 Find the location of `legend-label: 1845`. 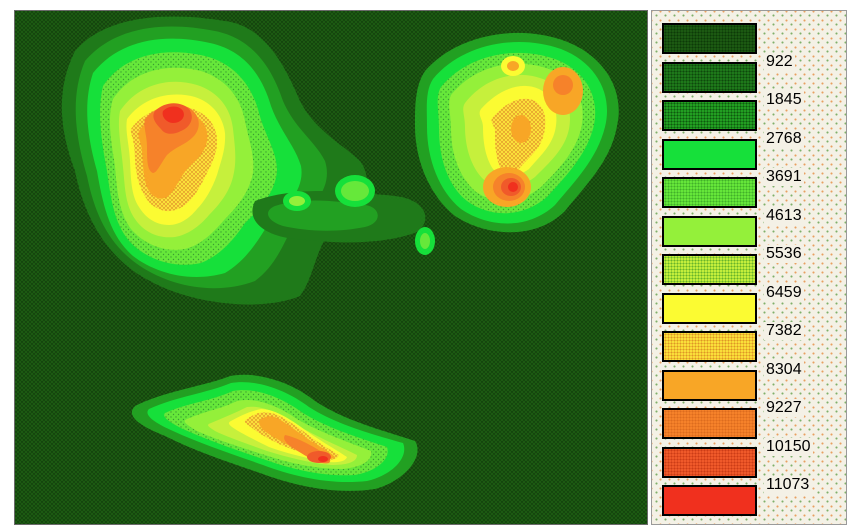

legend-label: 1845 is located at coordinates (784, 100).